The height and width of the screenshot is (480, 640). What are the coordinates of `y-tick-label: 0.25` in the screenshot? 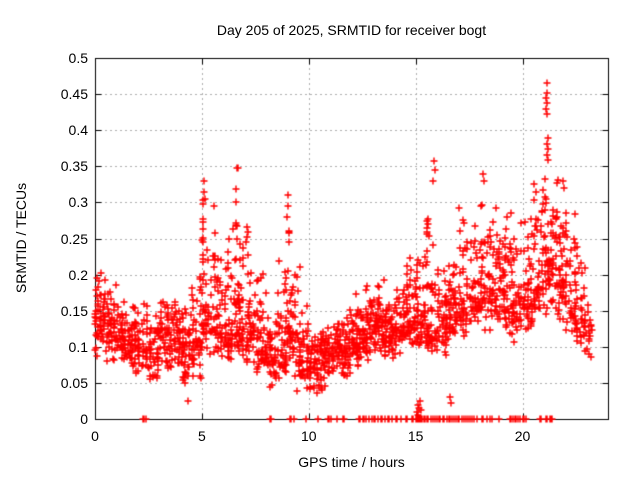 It's located at (74, 238).